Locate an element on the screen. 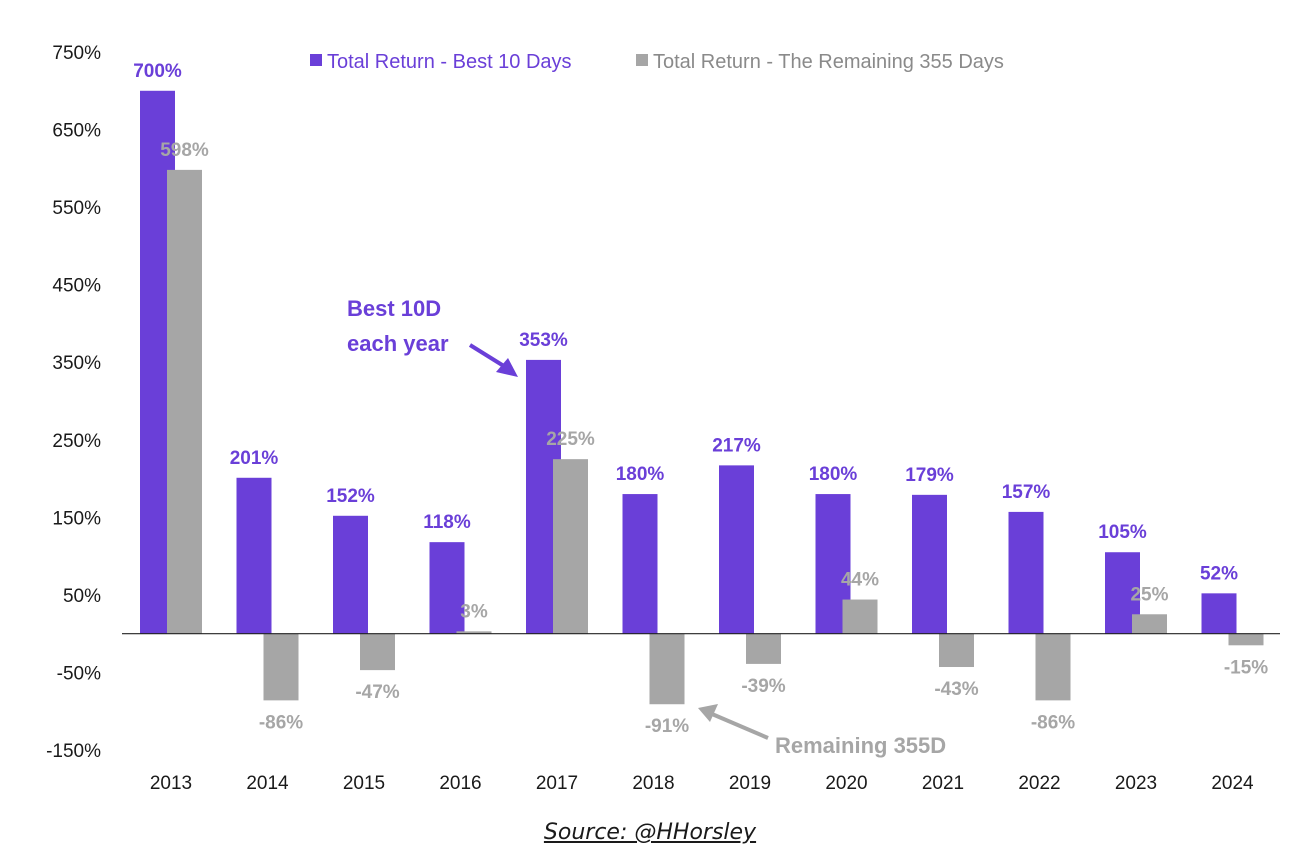 The image size is (1300, 864). data-label: -91% is located at coordinates (667, 726).